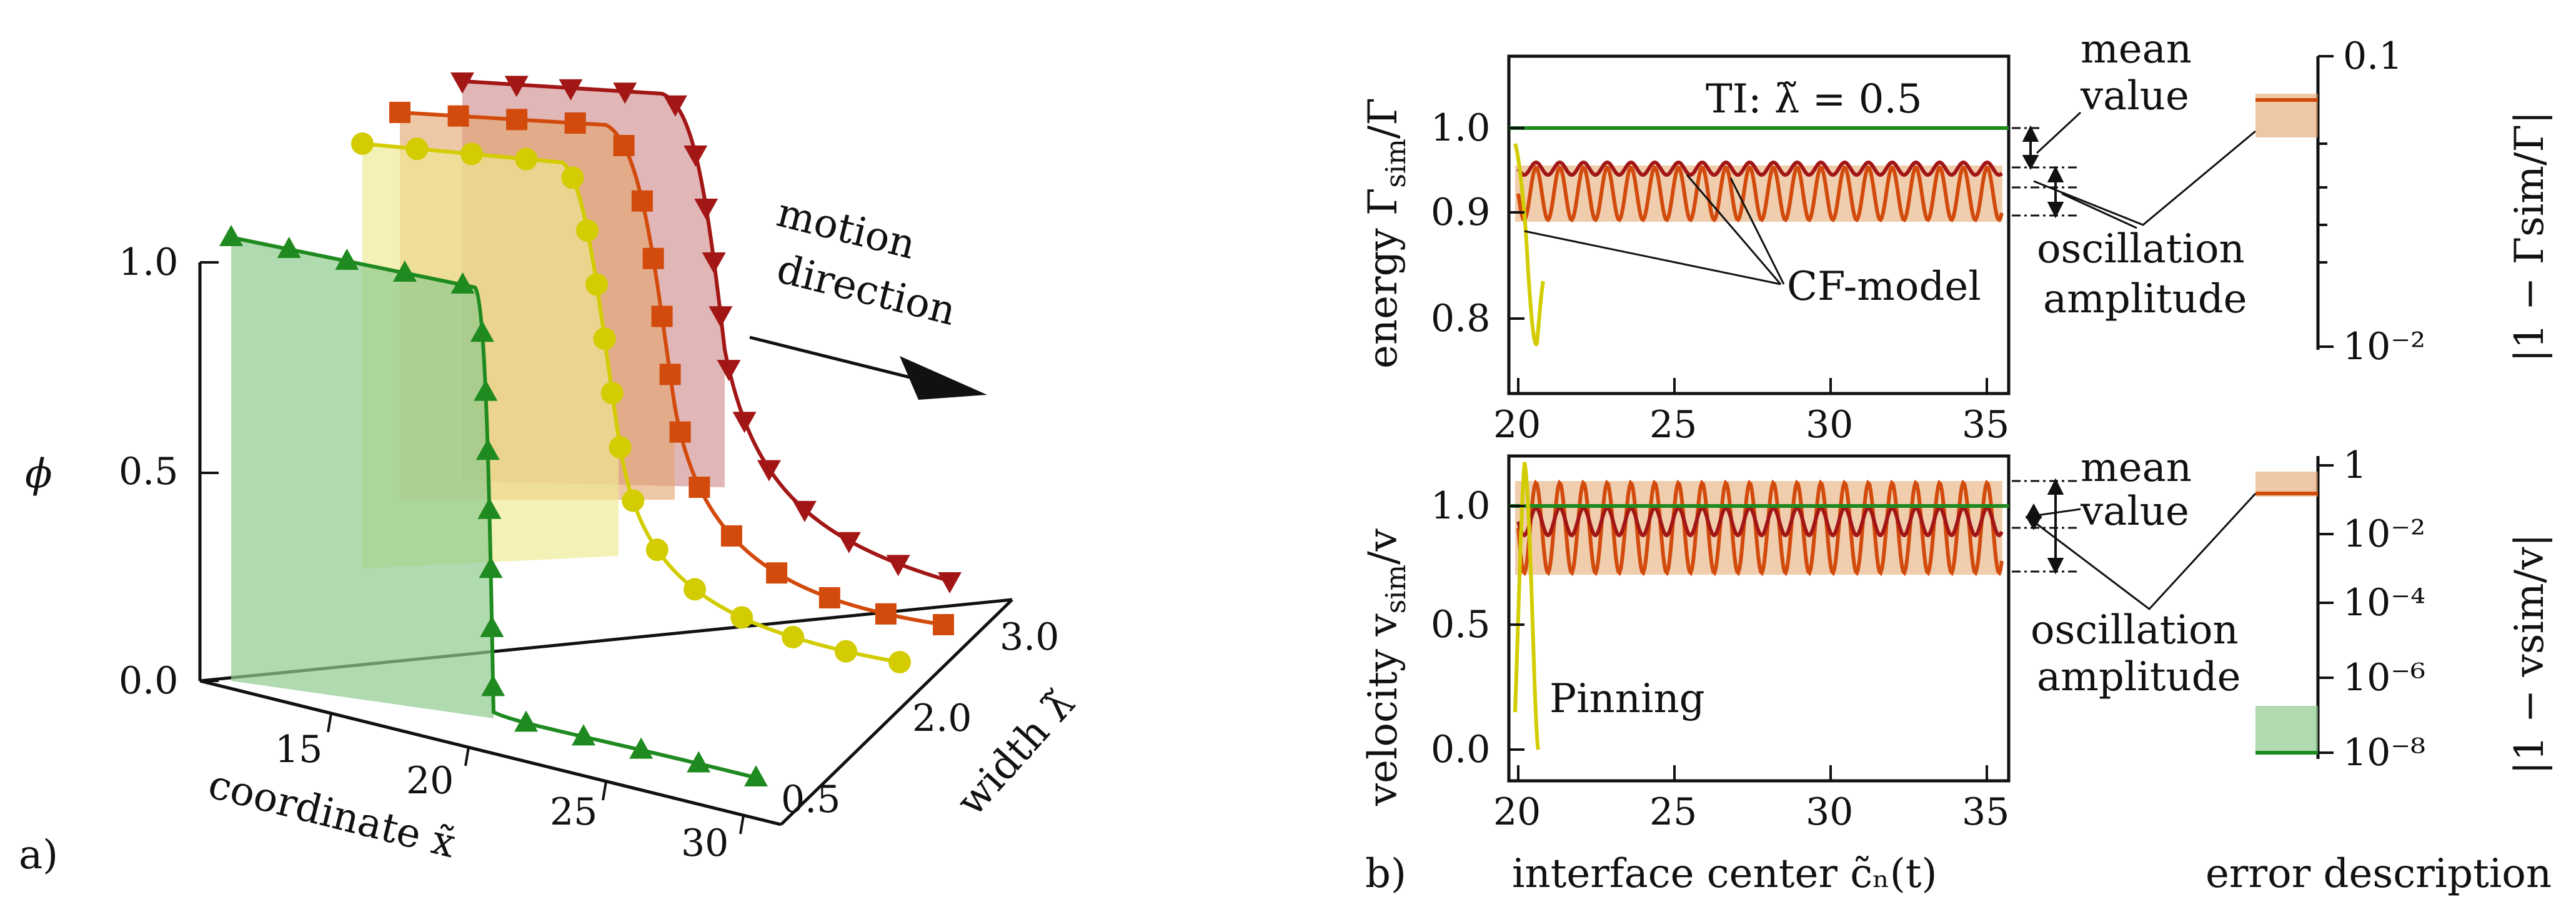 The image size is (2576, 917). What do you see at coordinates (942, 718) in the screenshot?
I see `width-tick-2-0: 2.0` at bounding box center [942, 718].